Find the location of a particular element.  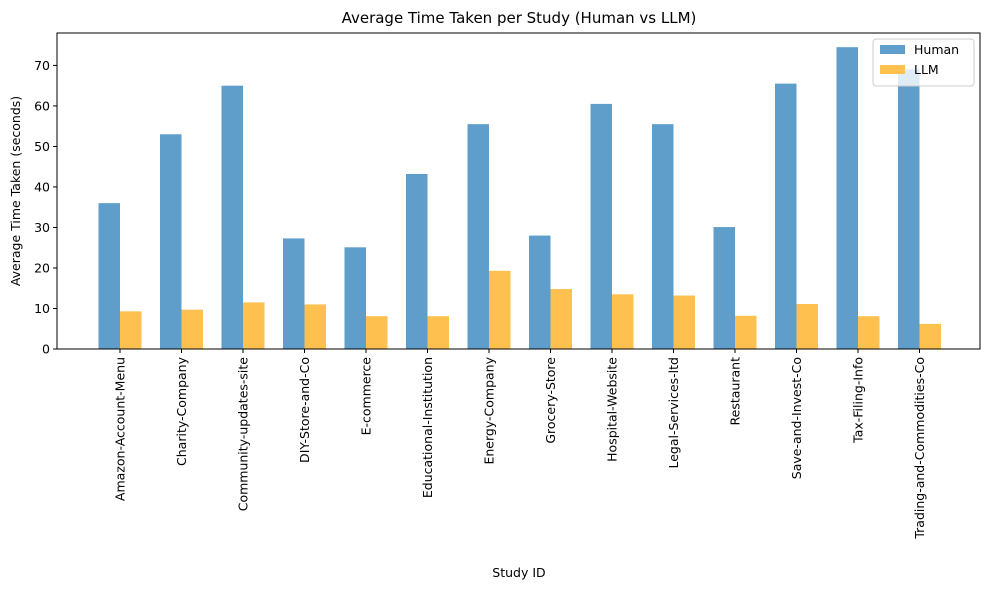

y-tick-label: 60 is located at coordinates (42, 105).